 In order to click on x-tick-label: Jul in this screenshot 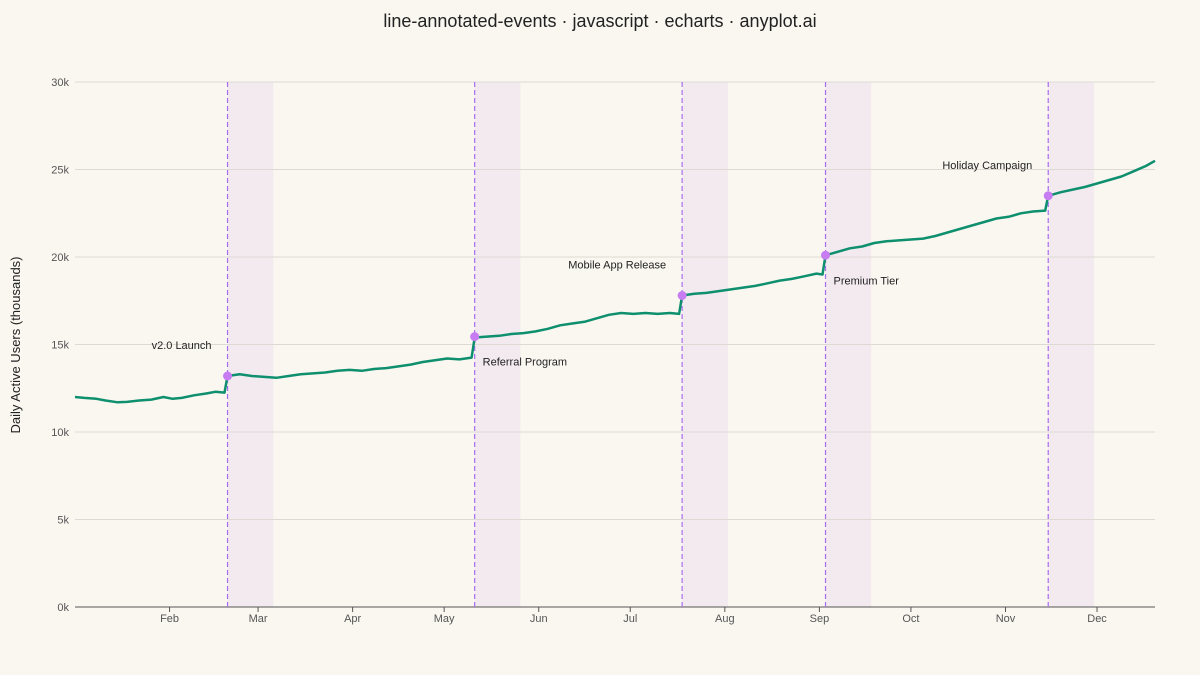, I will do `click(630, 619)`.